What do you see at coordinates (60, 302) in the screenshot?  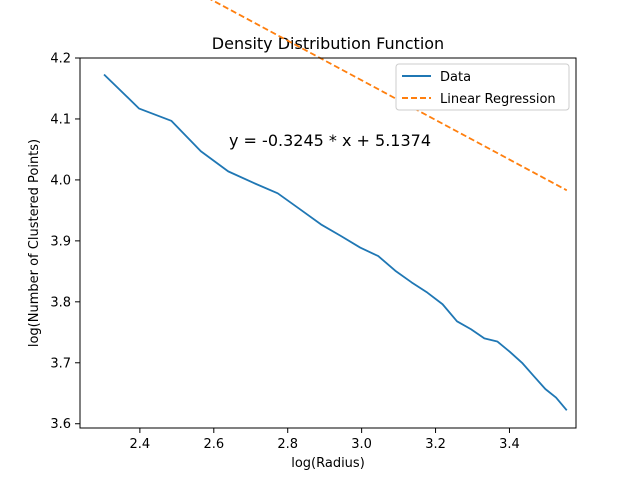 I see `y-tick-label: 3.8` at bounding box center [60, 302].